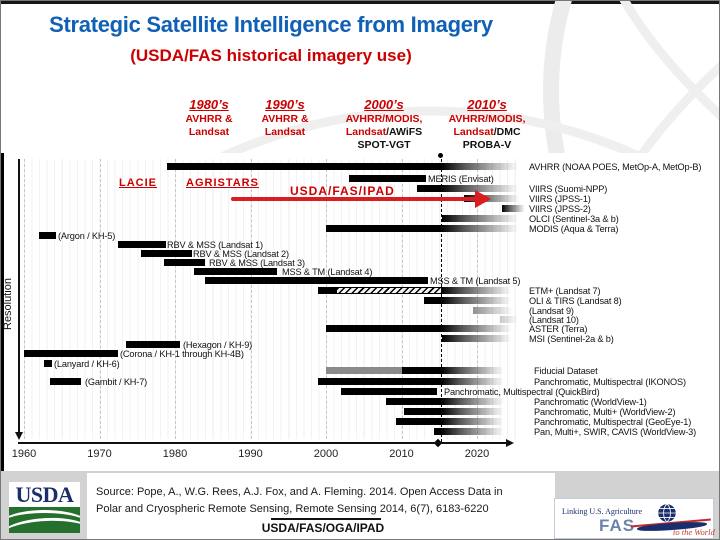 This screenshot has width=720, height=540. What do you see at coordinates (19, 436) in the screenshot?
I see `y-axis-arrow` at bounding box center [19, 436].